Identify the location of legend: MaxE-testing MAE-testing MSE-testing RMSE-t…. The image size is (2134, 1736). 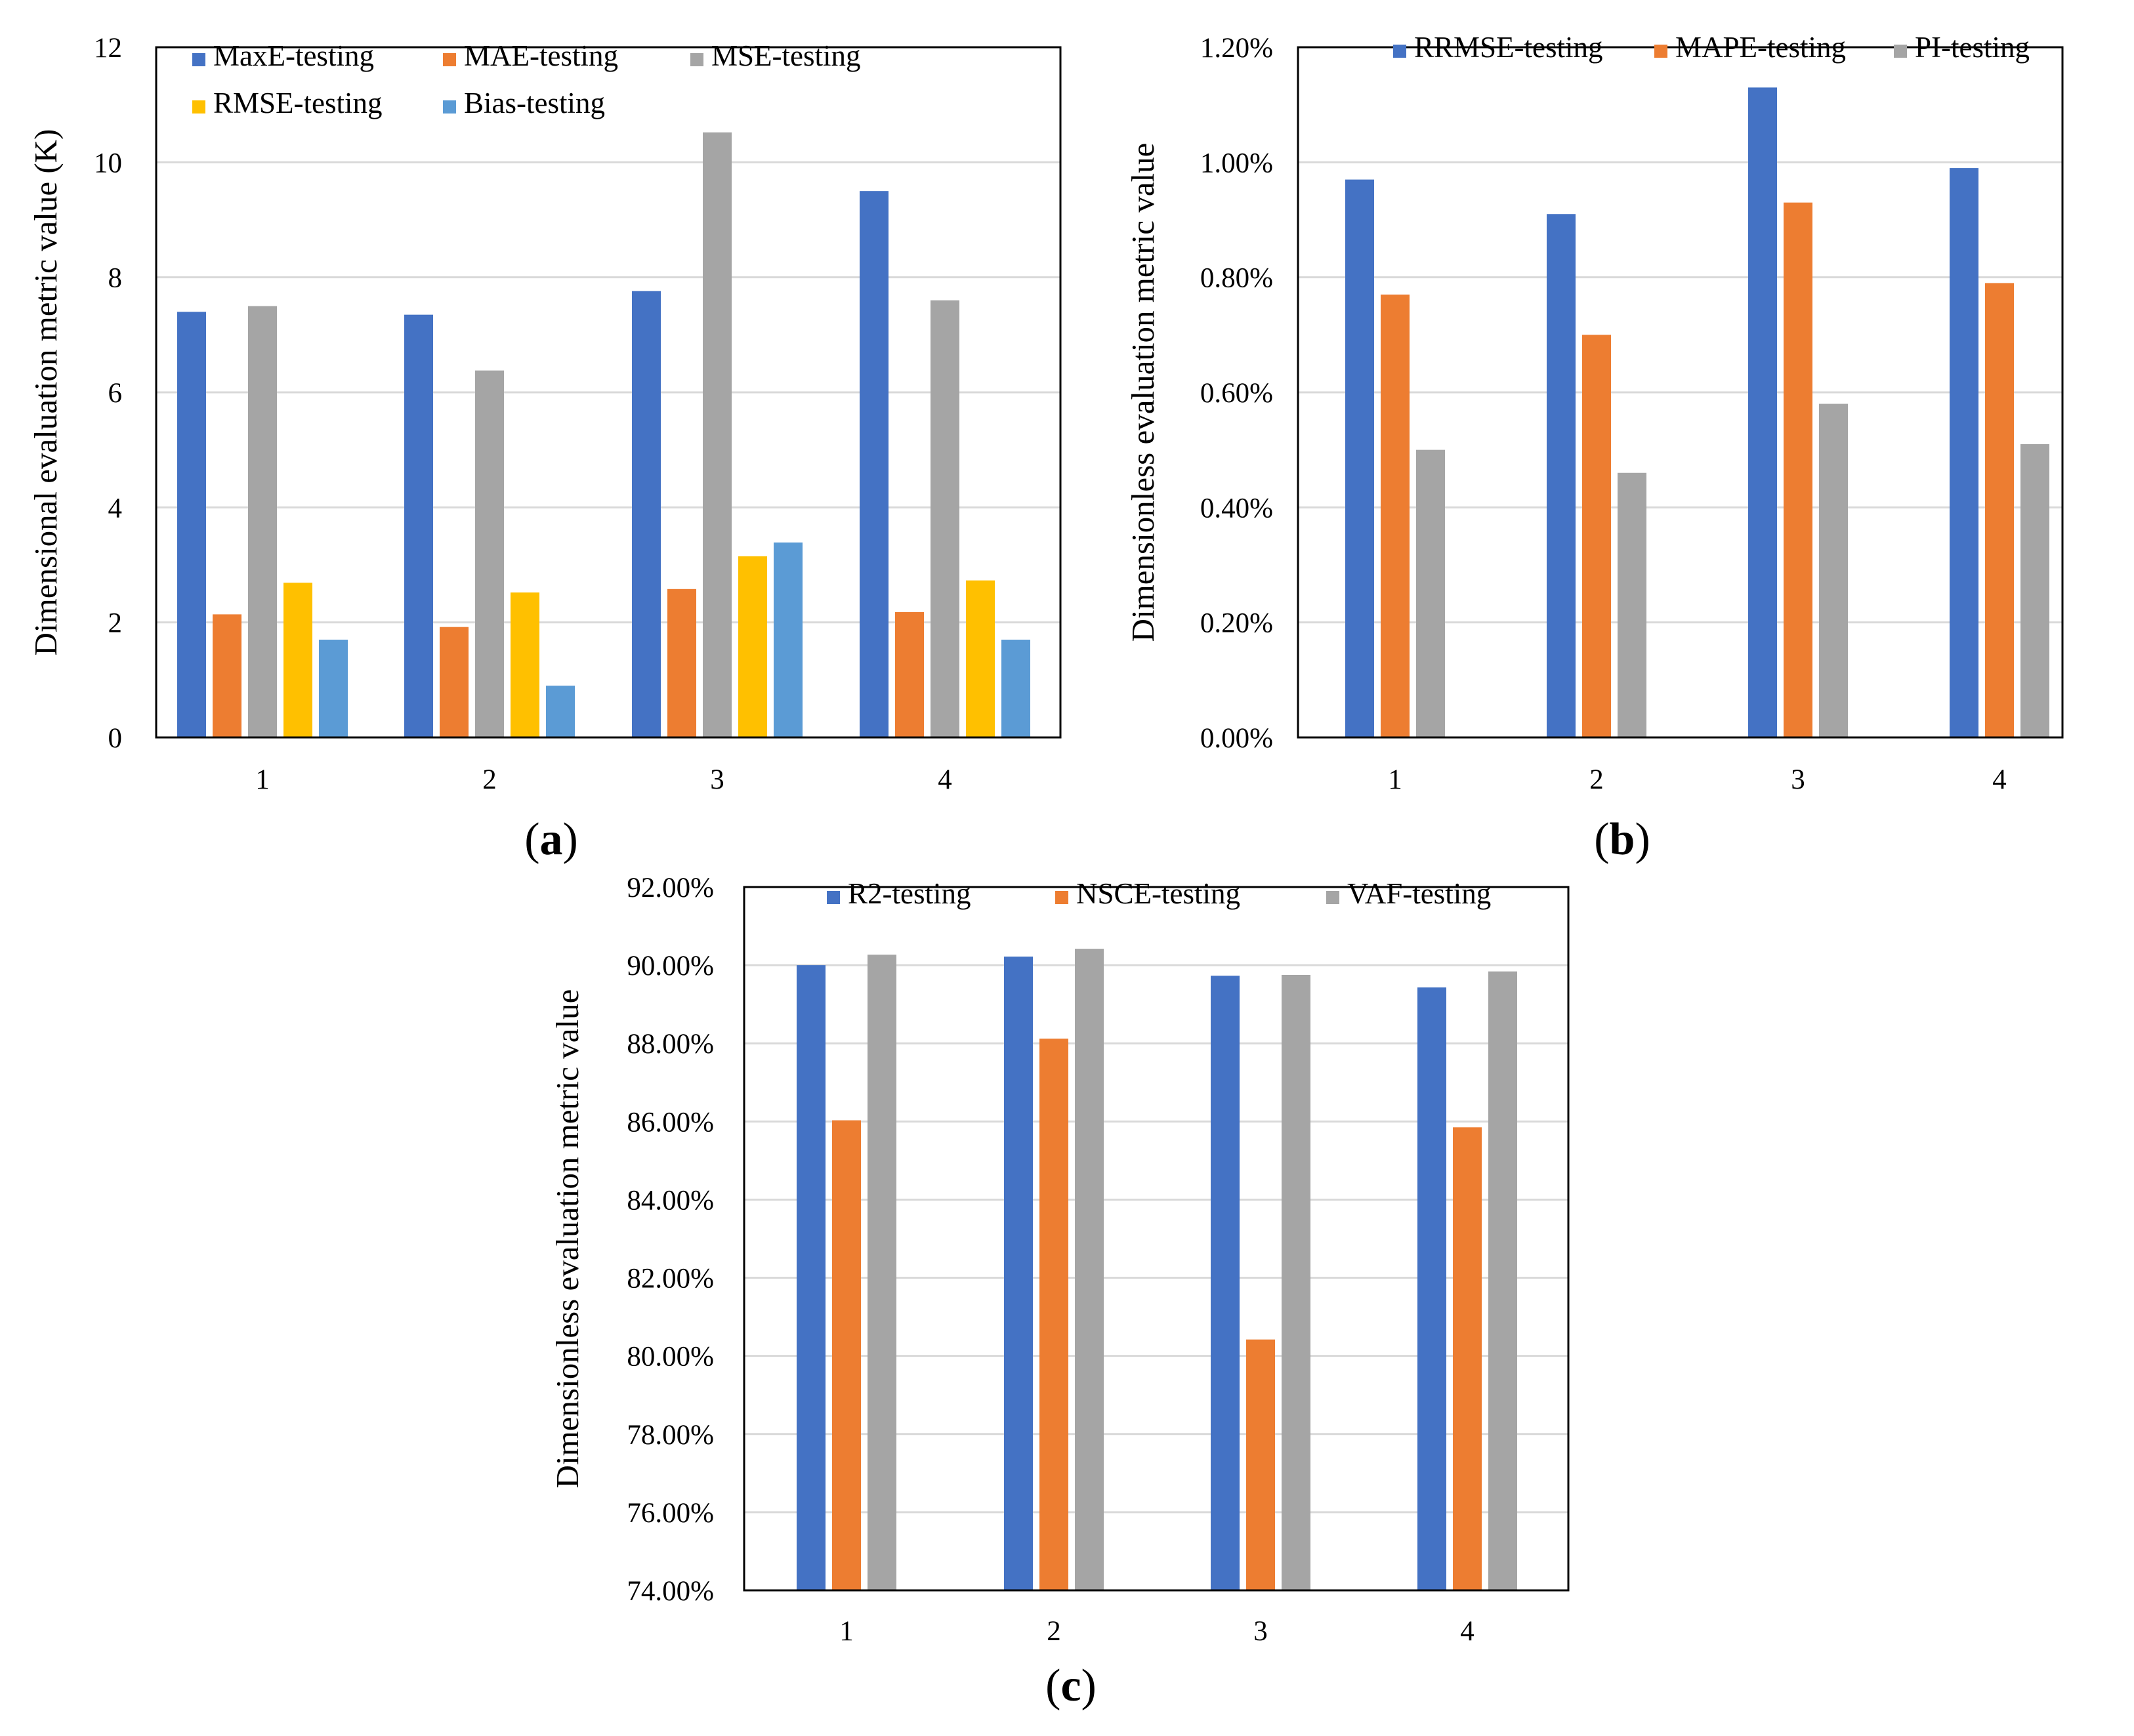
(526, 79).